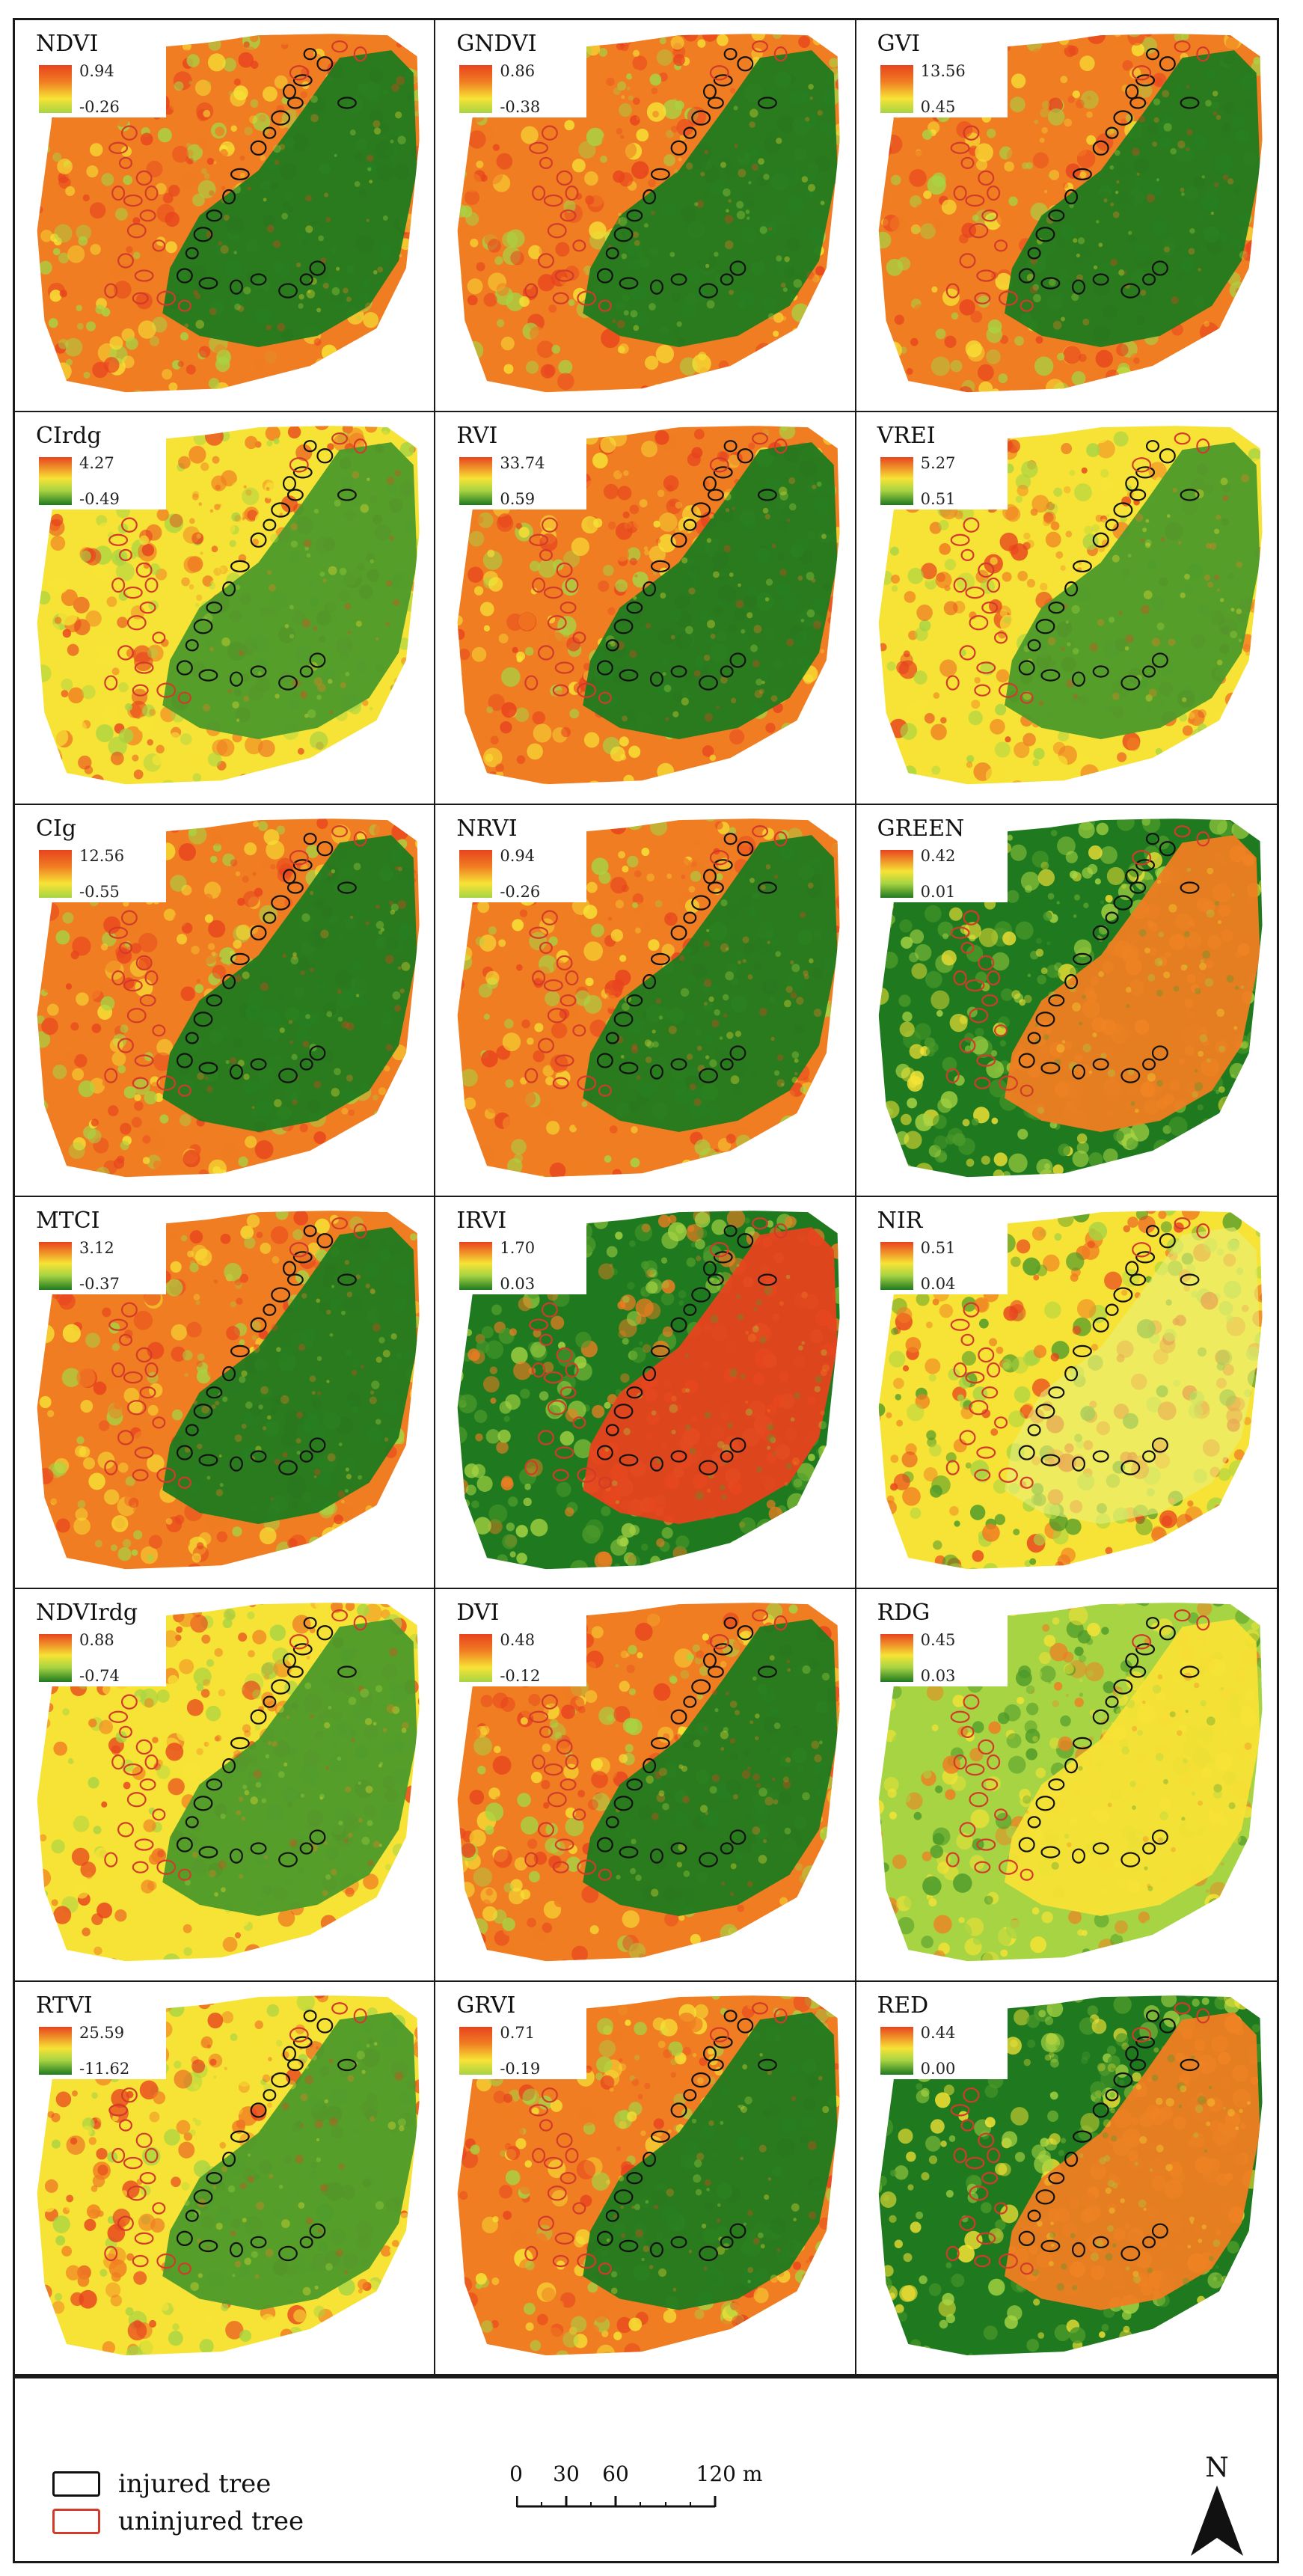  What do you see at coordinates (487, 829) in the screenshot?
I see `index-name: NRVI` at bounding box center [487, 829].